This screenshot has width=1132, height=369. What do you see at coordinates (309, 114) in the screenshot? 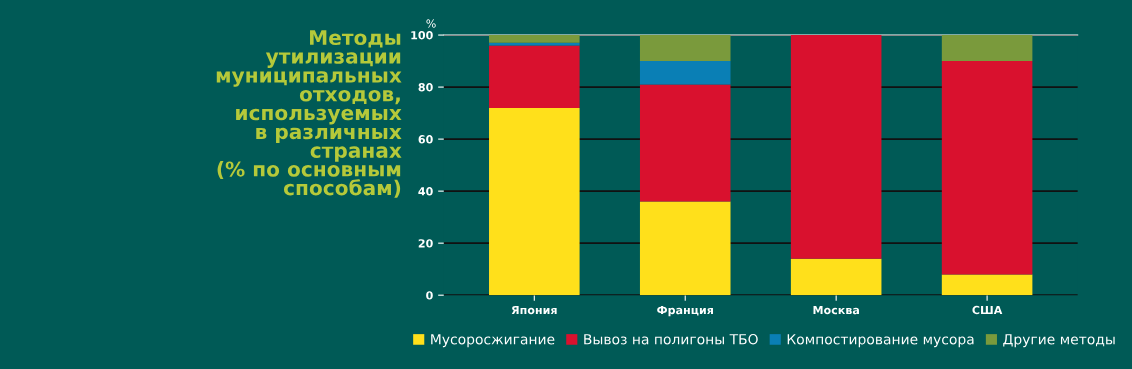
I see `chart-title: Методы утилизации муниципальных отходов, используемых в различных странах (% по основным способам)` at bounding box center [309, 114].